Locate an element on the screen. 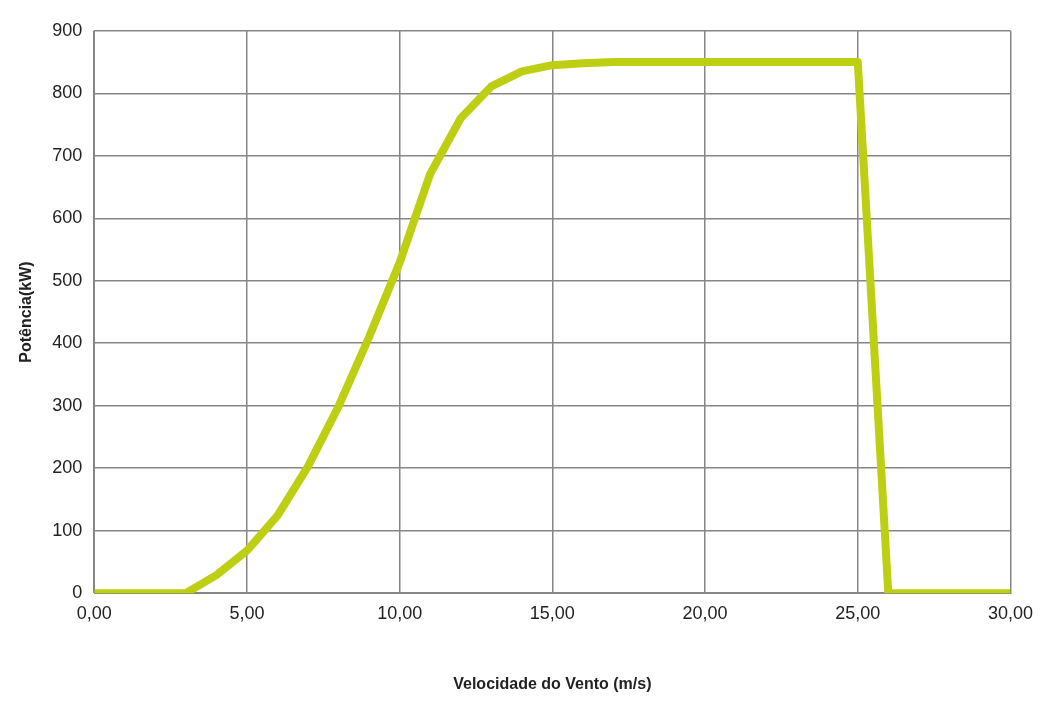  y-tick-label: 900 is located at coordinates (67, 29).